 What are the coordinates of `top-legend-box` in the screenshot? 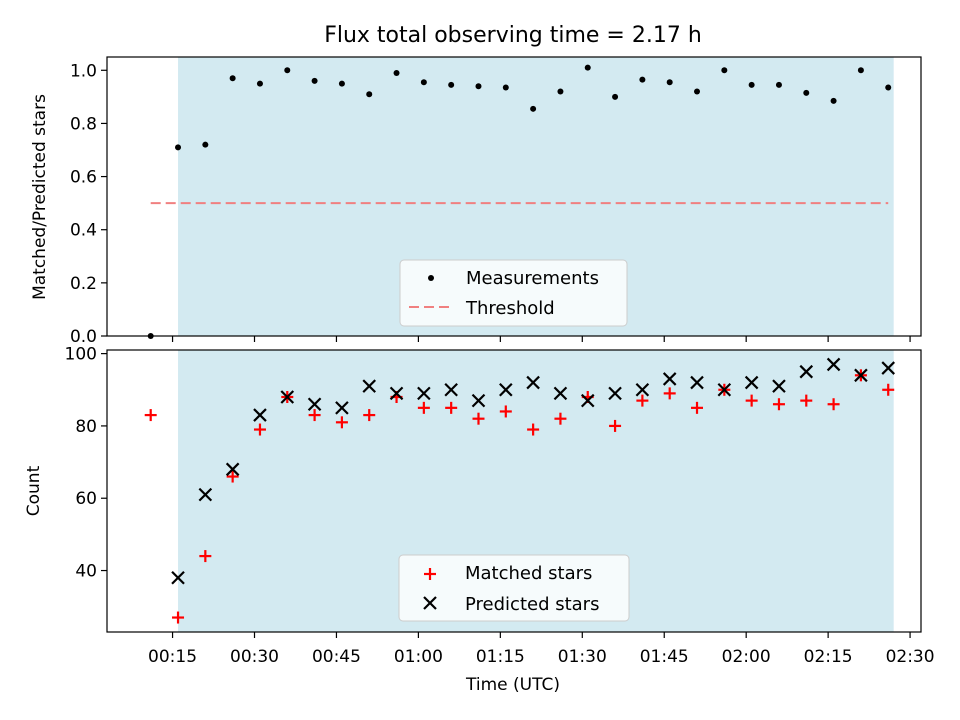 It's located at (513, 293).